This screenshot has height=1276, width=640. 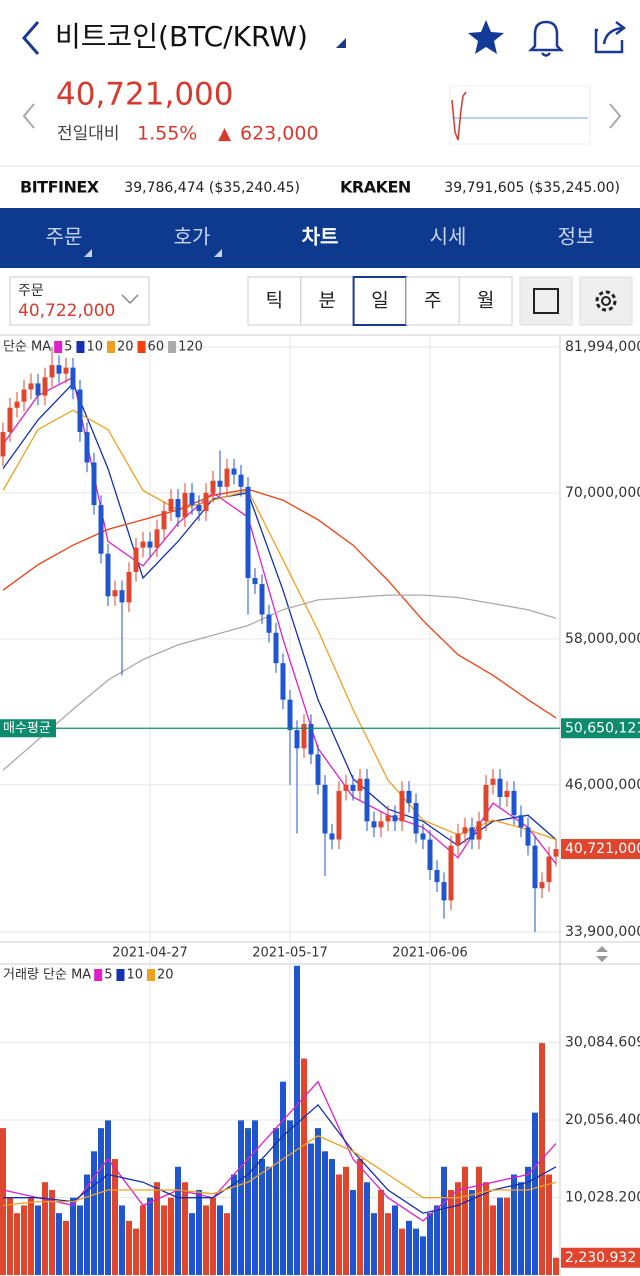 I want to click on share-icon, so click(x=610, y=37).